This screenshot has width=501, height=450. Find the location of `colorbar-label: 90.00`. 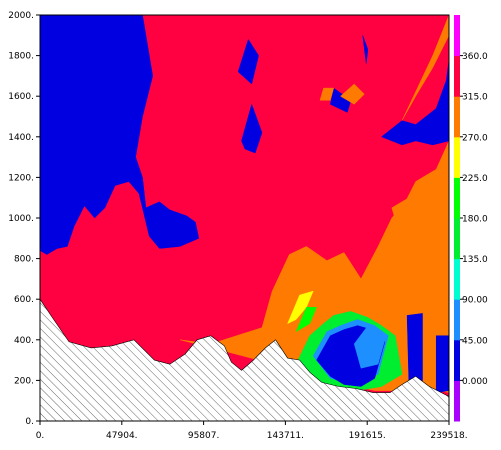

colorbar-label: 90.00 is located at coordinates (475, 301).